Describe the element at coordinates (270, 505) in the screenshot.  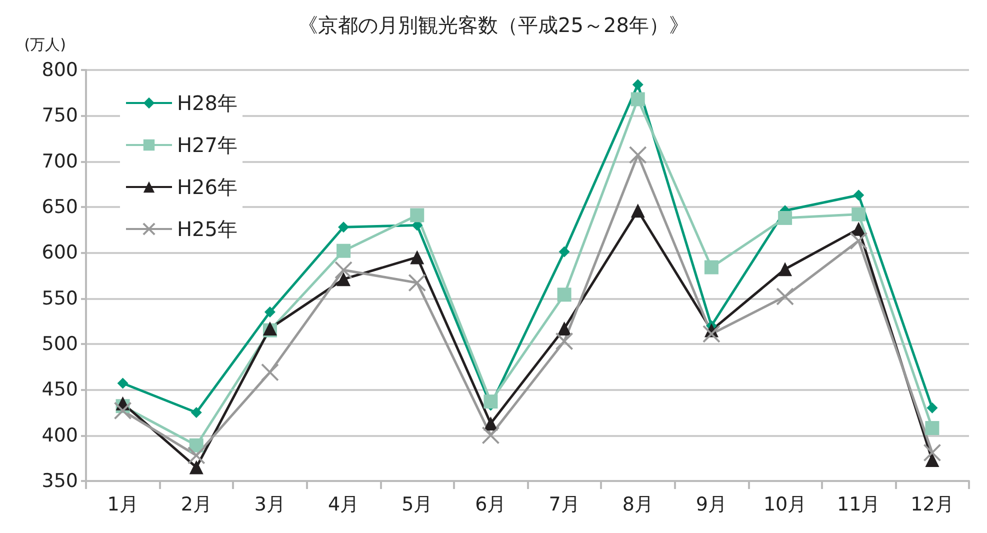
I see `x-tick-label: 3月` at that location.